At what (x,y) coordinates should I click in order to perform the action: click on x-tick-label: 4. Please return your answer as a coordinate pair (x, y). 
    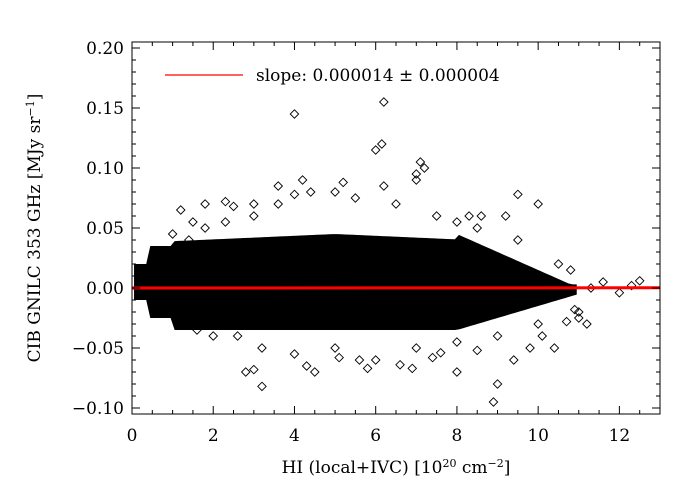
    Looking at the image, I should click on (294, 436).